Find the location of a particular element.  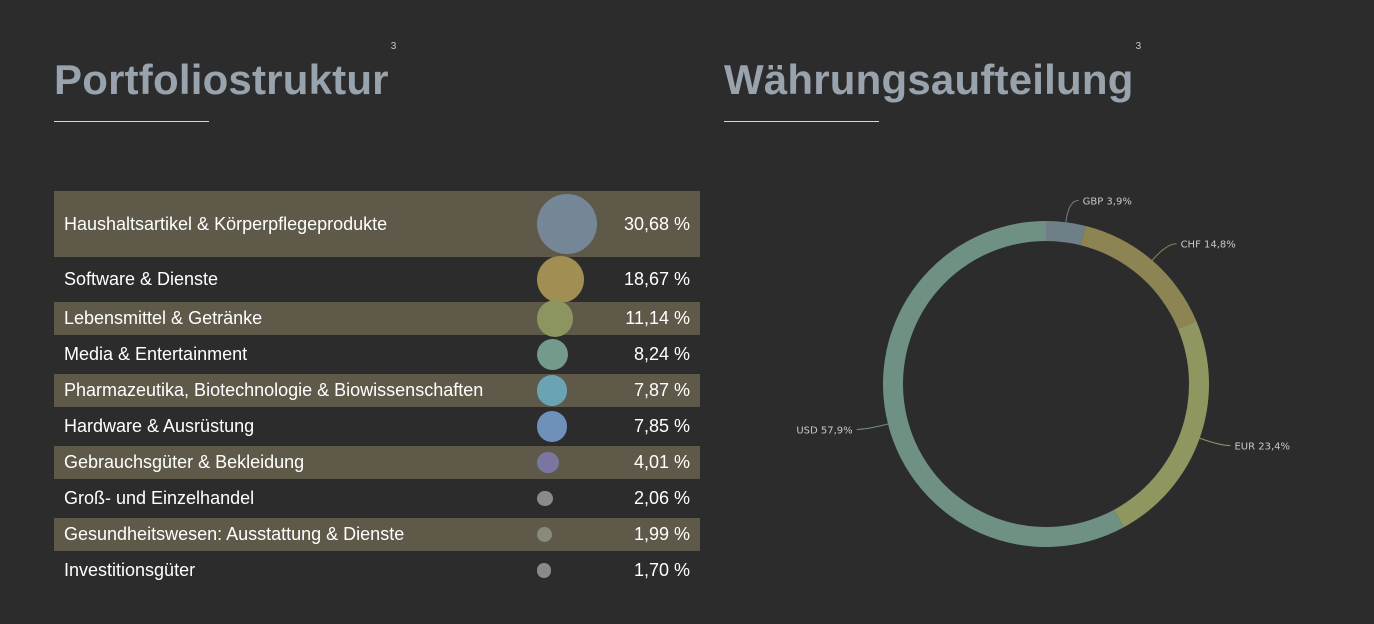

row-label: Software & Dienste is located at coordinates (141, 279).